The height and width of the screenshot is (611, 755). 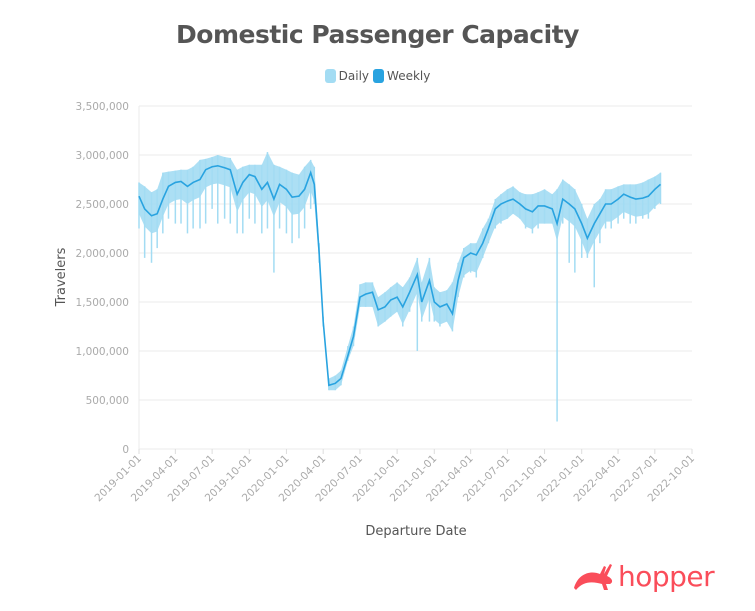 I want to click on y-tick-label: 0, so click(x=125, y=450).